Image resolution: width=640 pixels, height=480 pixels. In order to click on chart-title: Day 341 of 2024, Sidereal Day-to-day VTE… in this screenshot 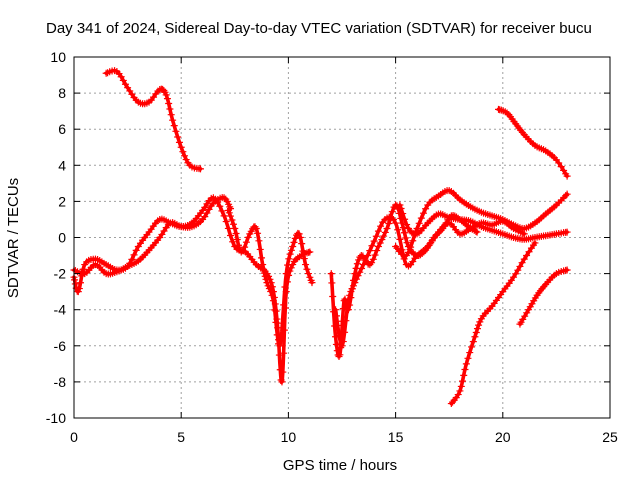, I will do `click(319, 28)`.